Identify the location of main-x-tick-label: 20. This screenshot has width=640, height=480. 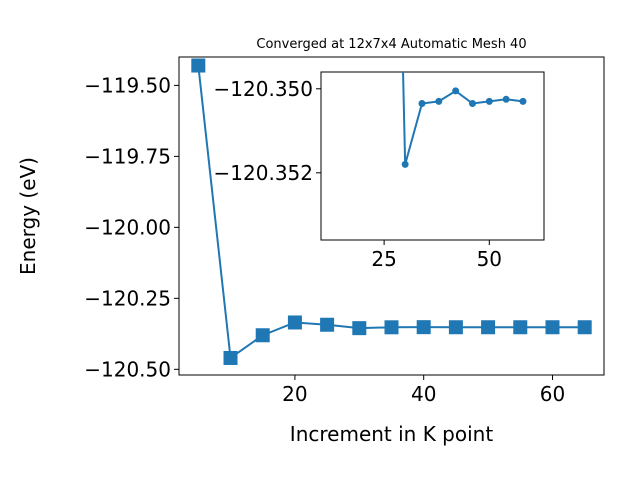
(294, 394).